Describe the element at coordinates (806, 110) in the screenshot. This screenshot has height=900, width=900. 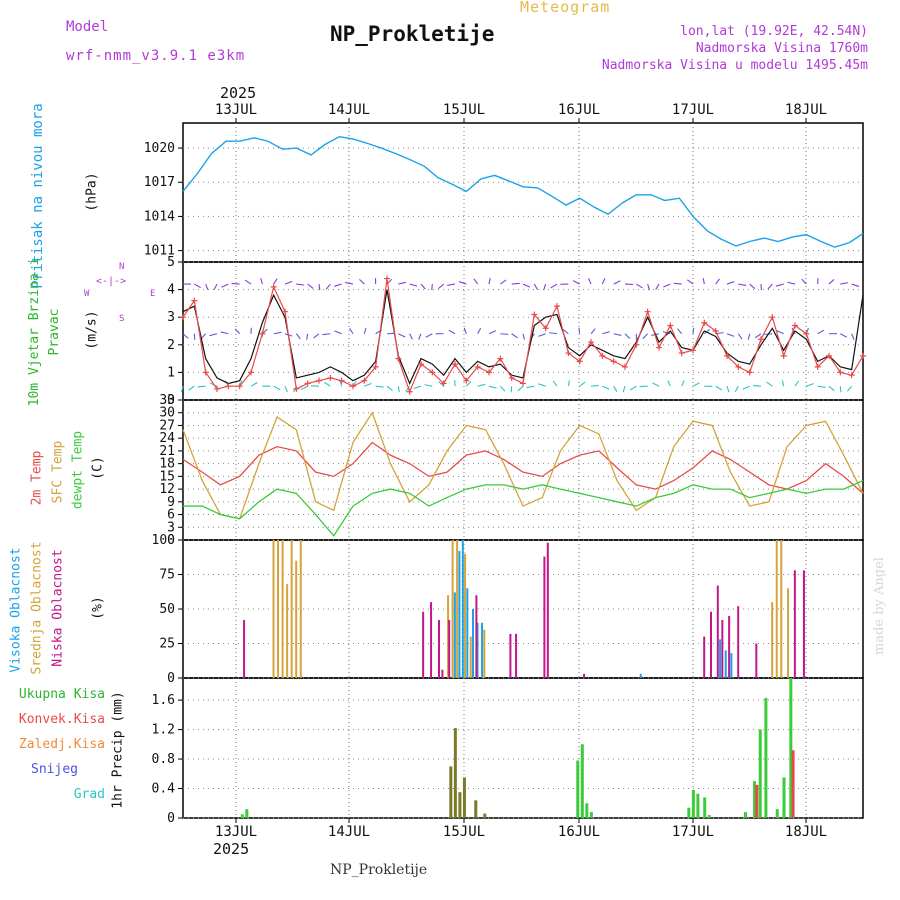
I see `x-day-label-top: 18JUL` at that location.